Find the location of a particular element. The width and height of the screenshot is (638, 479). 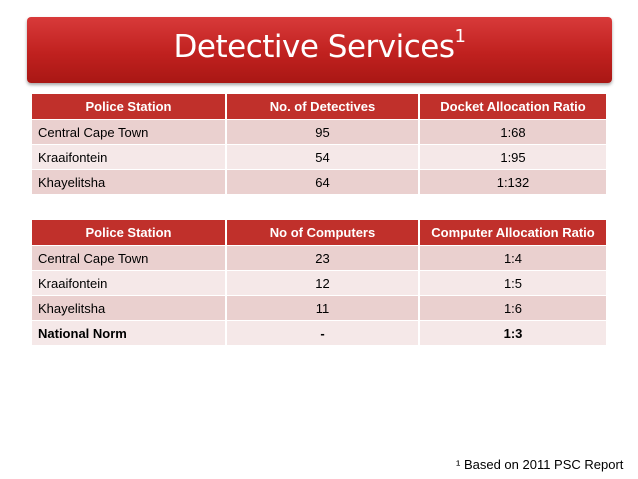

table-row: Khayelitsha 11 1:6 is located at coordinates (319, 308).